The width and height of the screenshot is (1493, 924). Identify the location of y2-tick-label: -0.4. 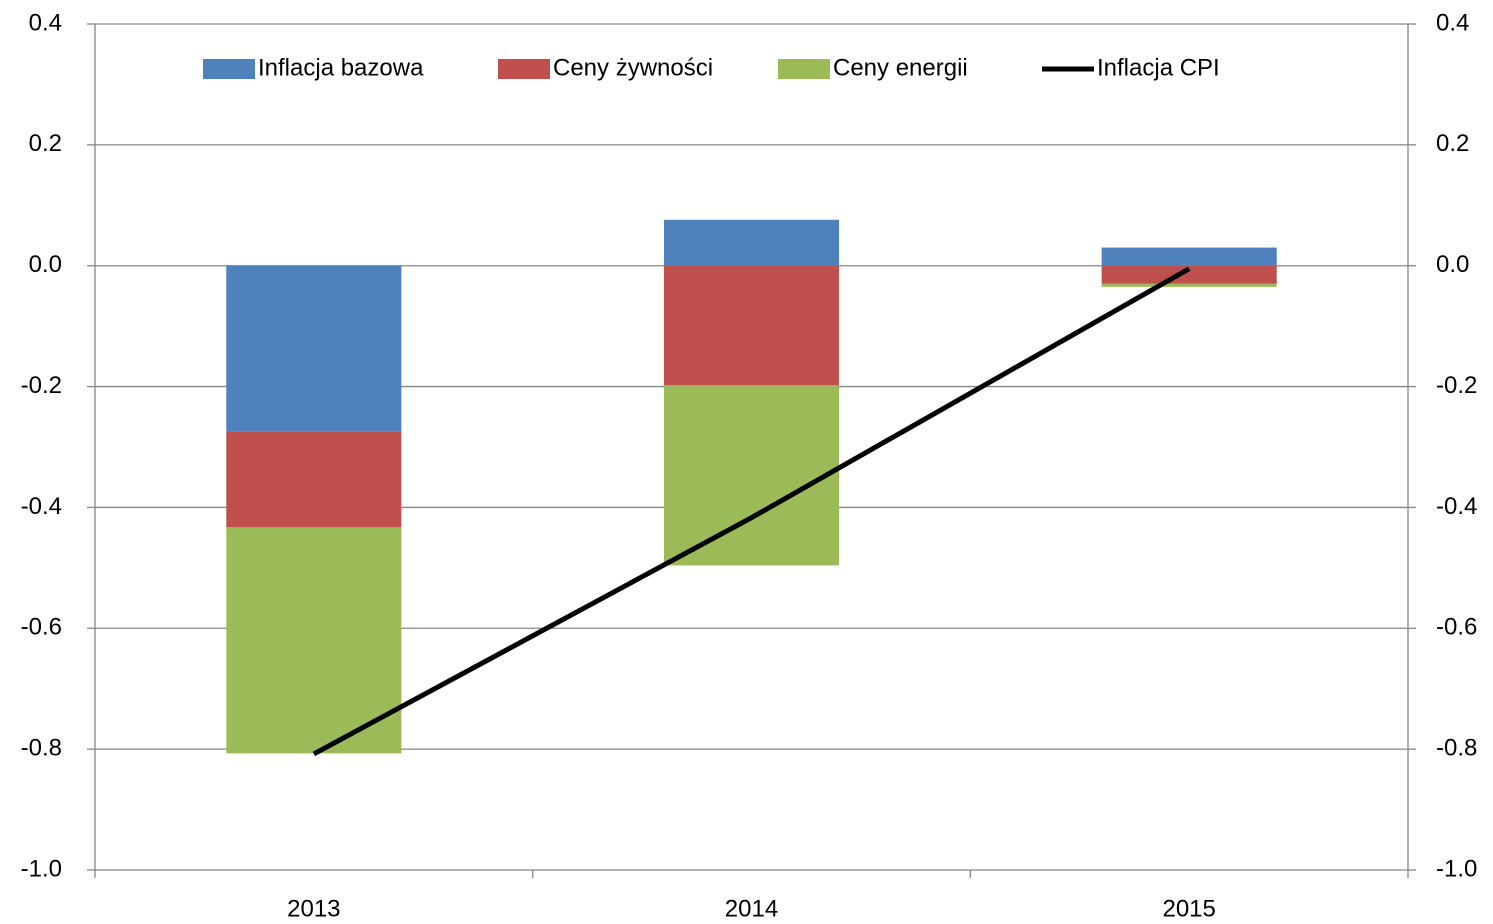
(1456, 506).